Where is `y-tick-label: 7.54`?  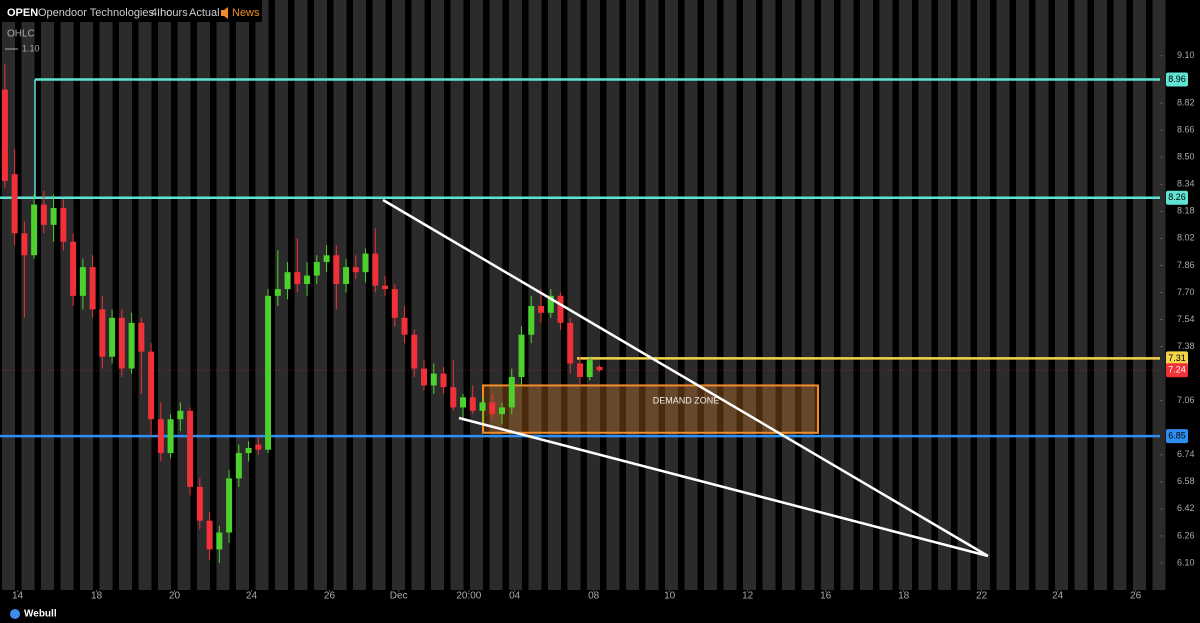 y-tick-label: 7.54 is located at coordinates (1186, 319).